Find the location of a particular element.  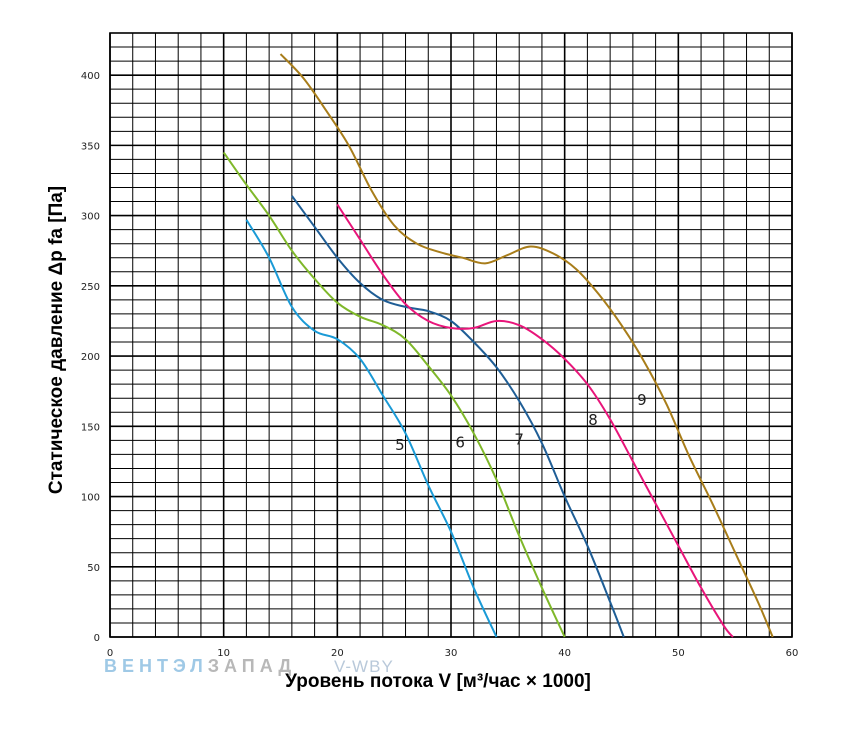

y-tick-label: 150 is located at coordinates (90, 427).